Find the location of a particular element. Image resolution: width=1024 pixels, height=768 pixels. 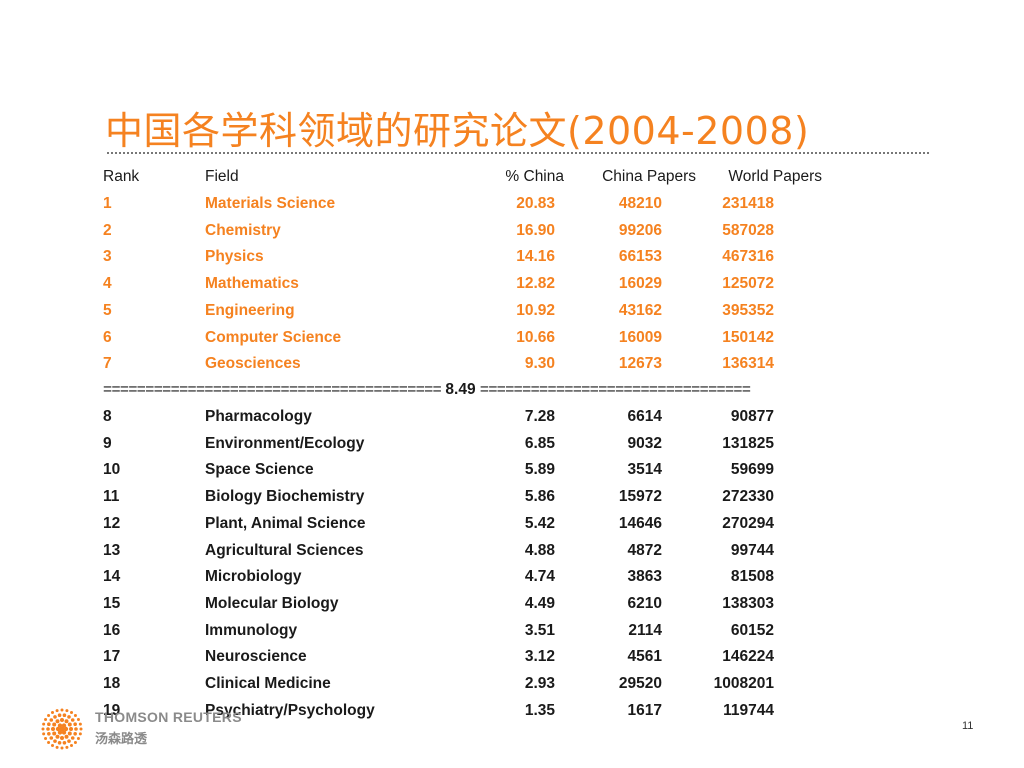

row-pct-china: 3.12 is located at coordinates (539, 657).